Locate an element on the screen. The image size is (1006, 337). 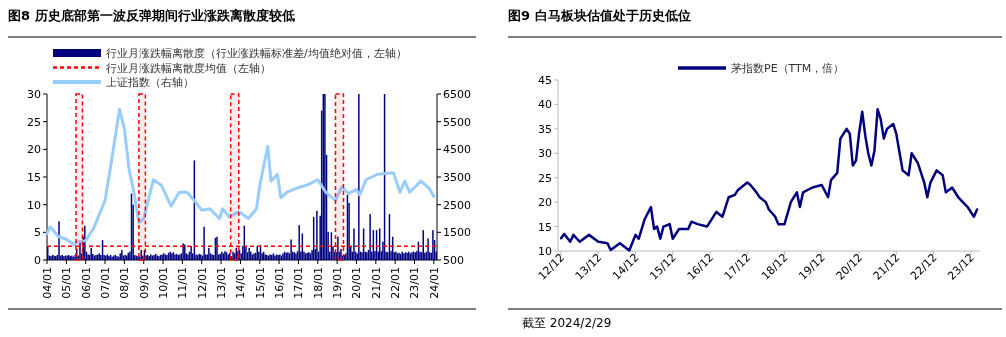
x-tick-label: 09/01 is located at coordinates (144, 283).